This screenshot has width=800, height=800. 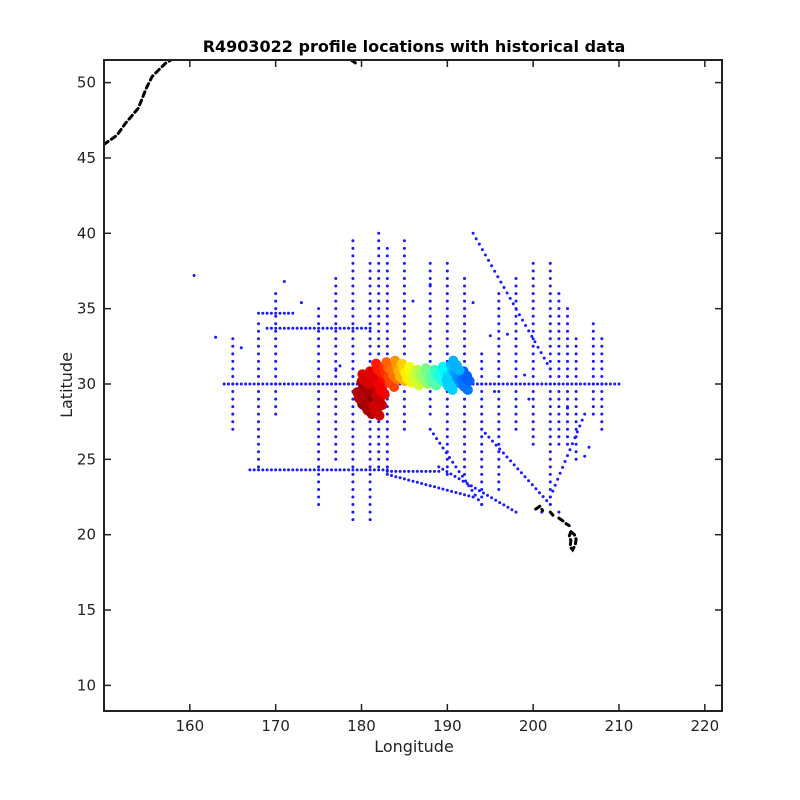 I want to click on profile-point, so click(x=469, y=381).